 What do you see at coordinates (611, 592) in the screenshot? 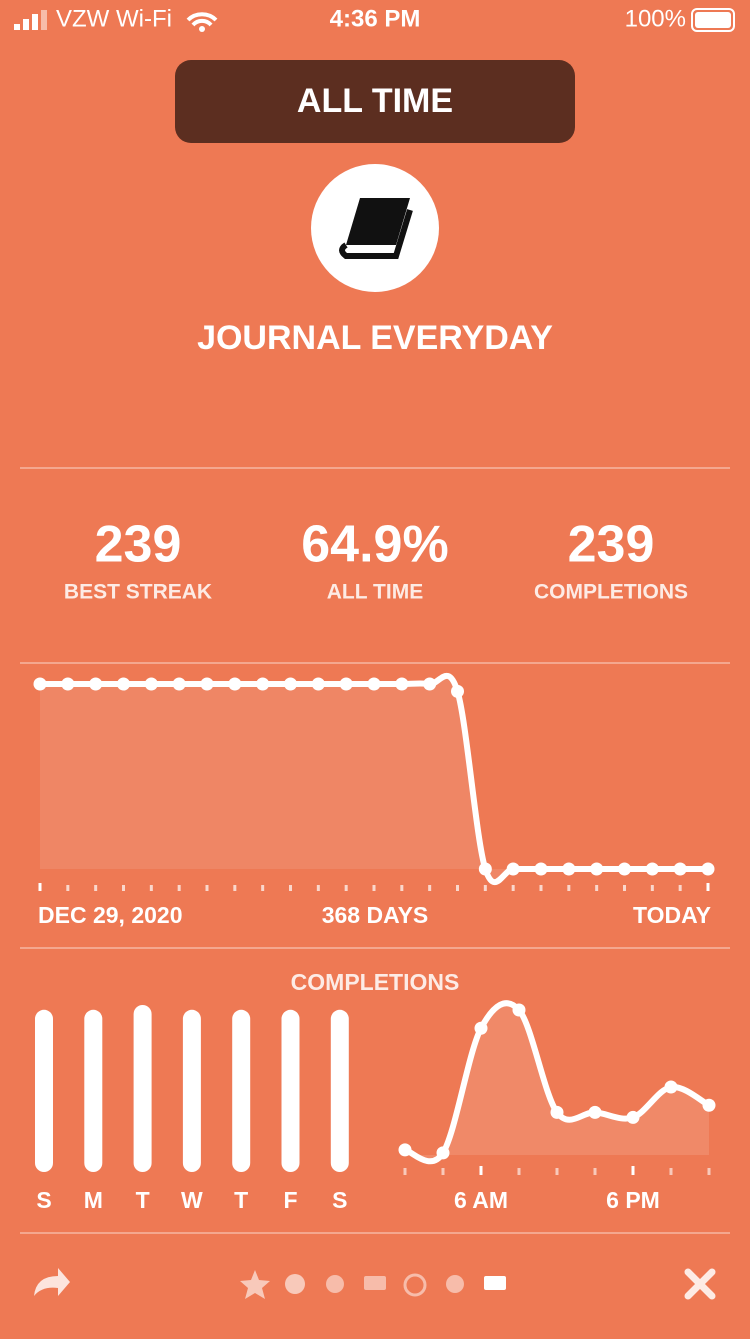
I see `stat-label: COMPLETIONS` at bounding box center [611, 592].